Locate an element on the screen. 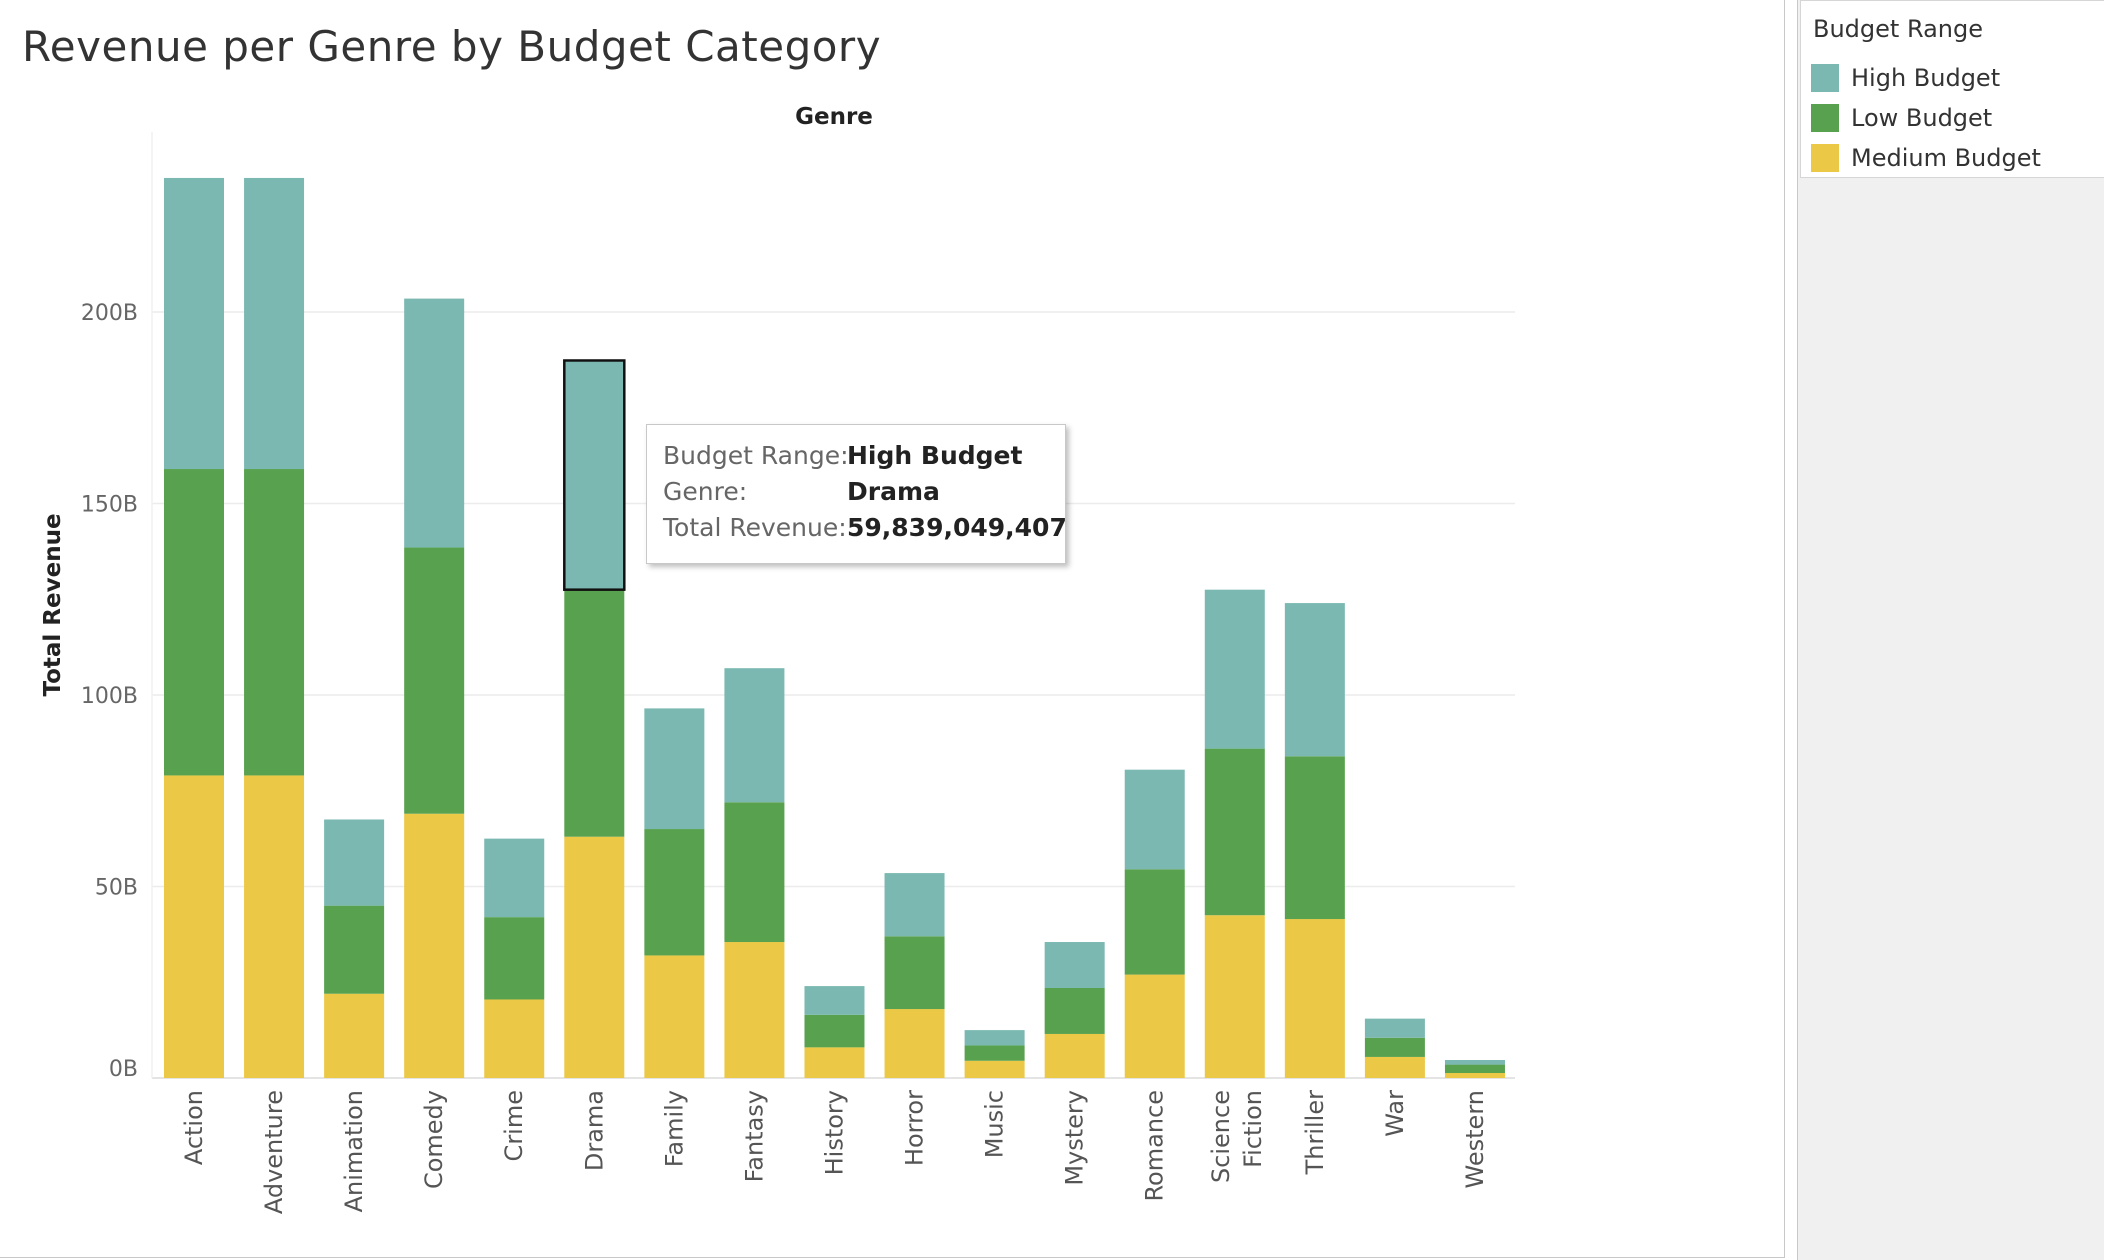  x-tick-label: History is located at coordinates (834, 1132).